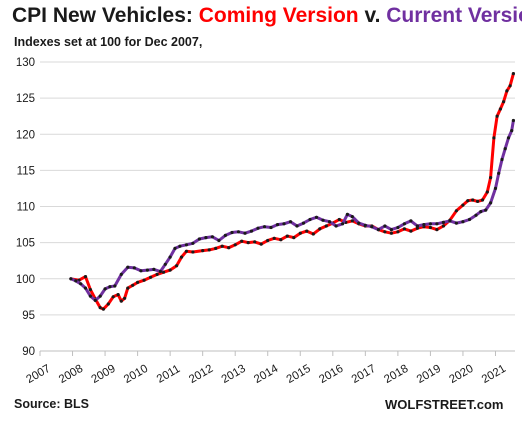  Describe the element at coordinates (25, 63) in the screenshot. I see `y-tick-label: 130` at that location.